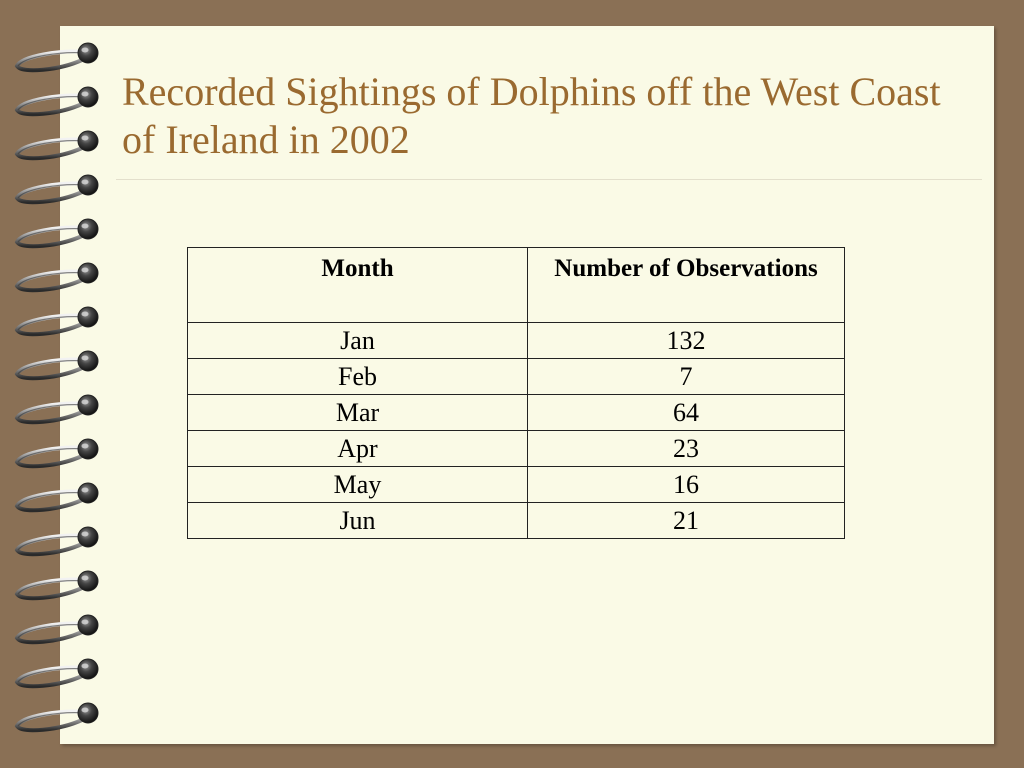 This screenshot has width=1024, height=768. Describe the element at coordinates (357, 376) in the screenshot. I see `month-cell: Feb` at that location.